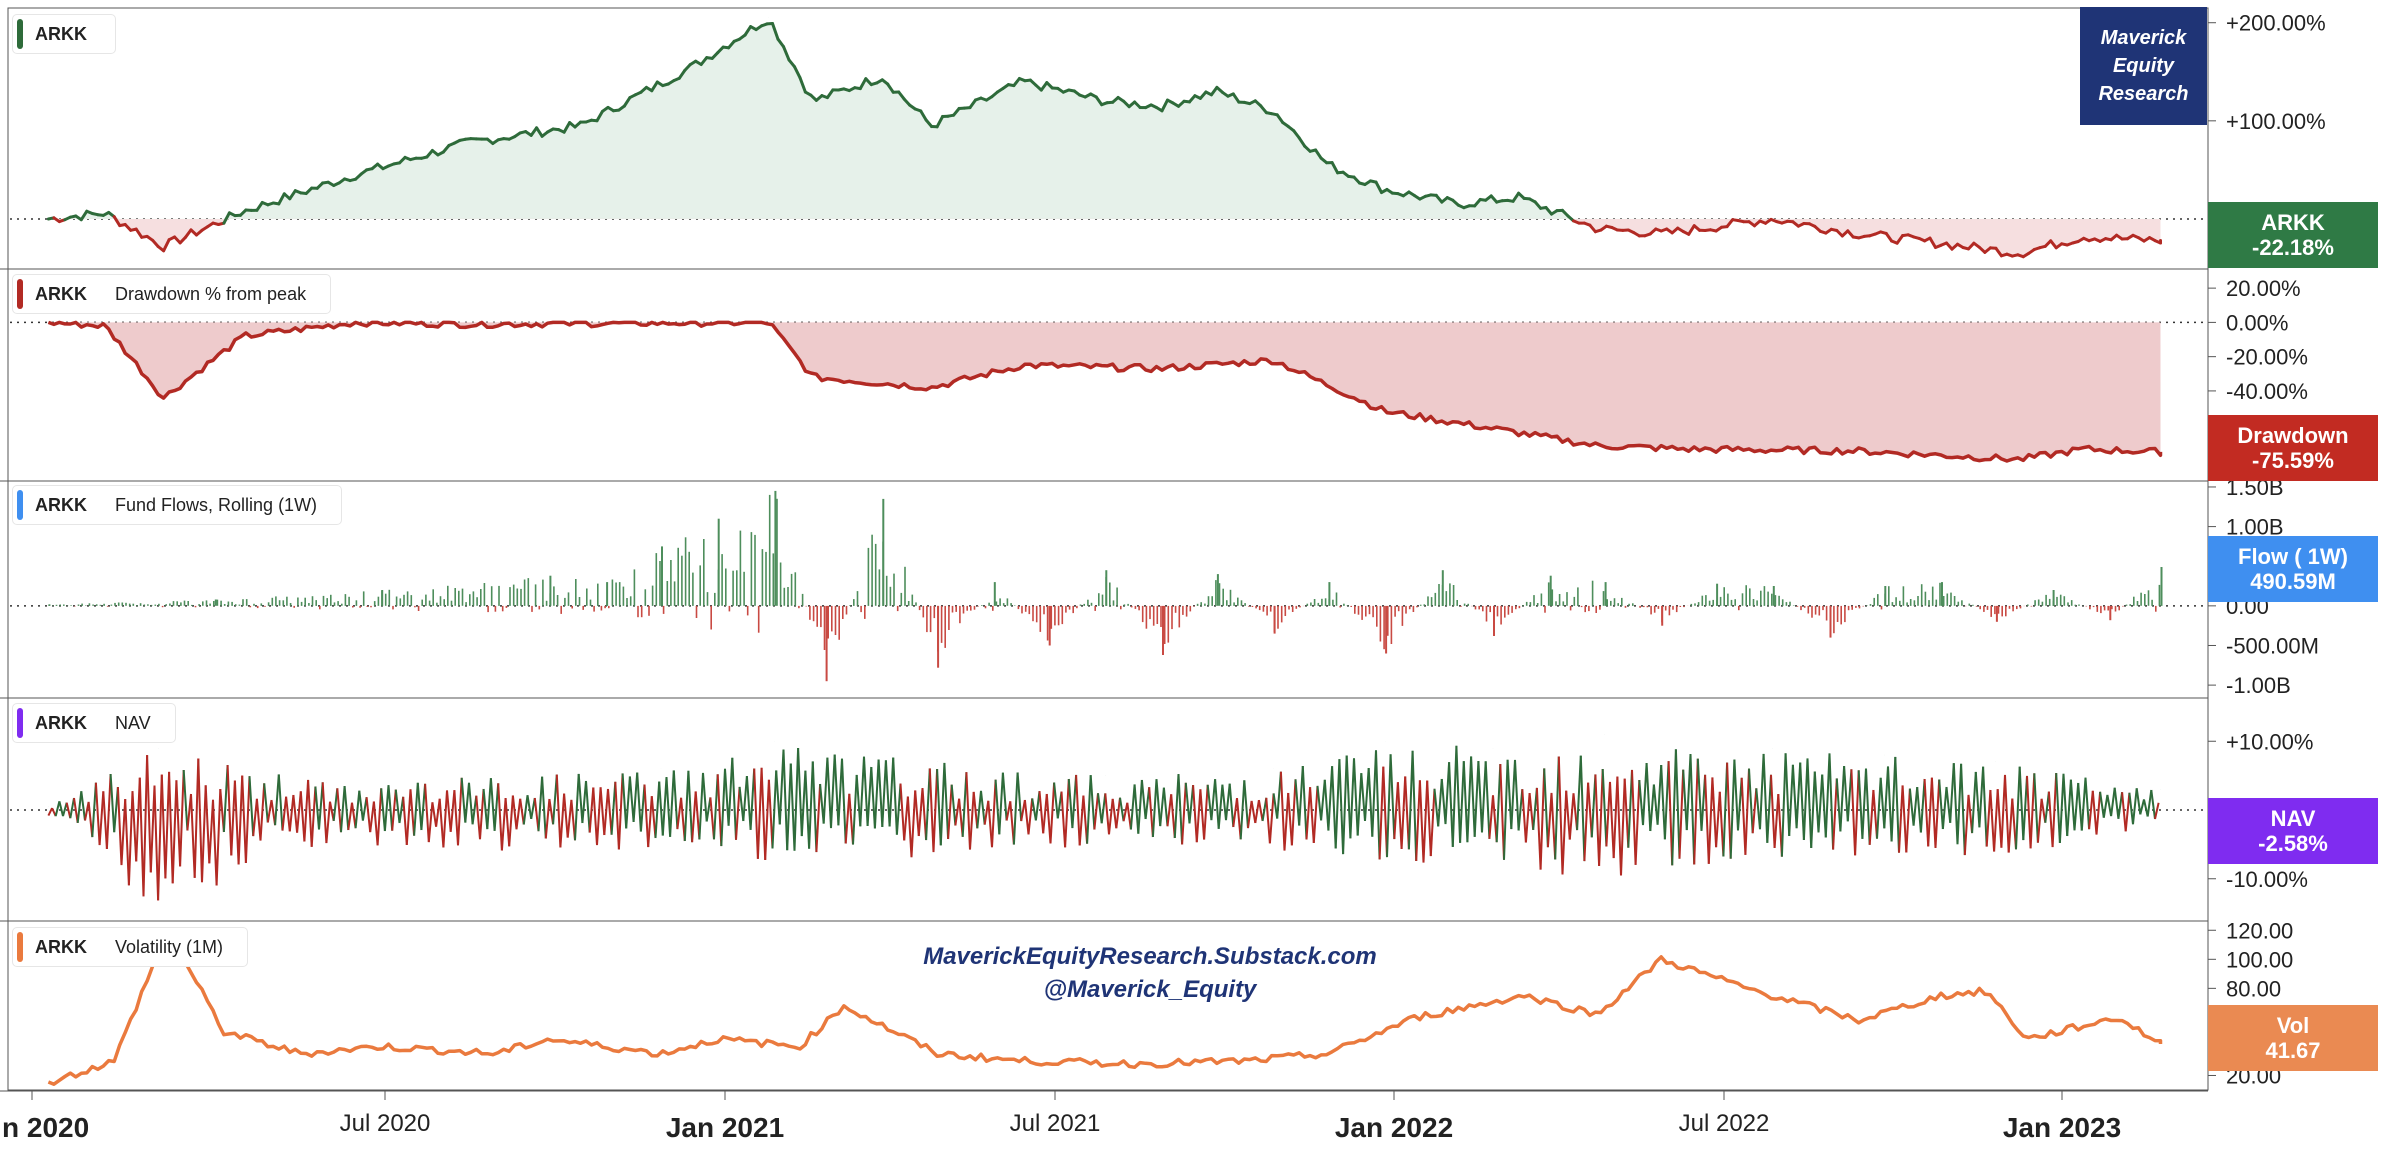 The height and width of the screenshot is (1162, 2386). What do you see at coordinates (61, 33) in the screenshot?
I see `legend-price-ticker: ARKK` at bounding box center [61, 33].